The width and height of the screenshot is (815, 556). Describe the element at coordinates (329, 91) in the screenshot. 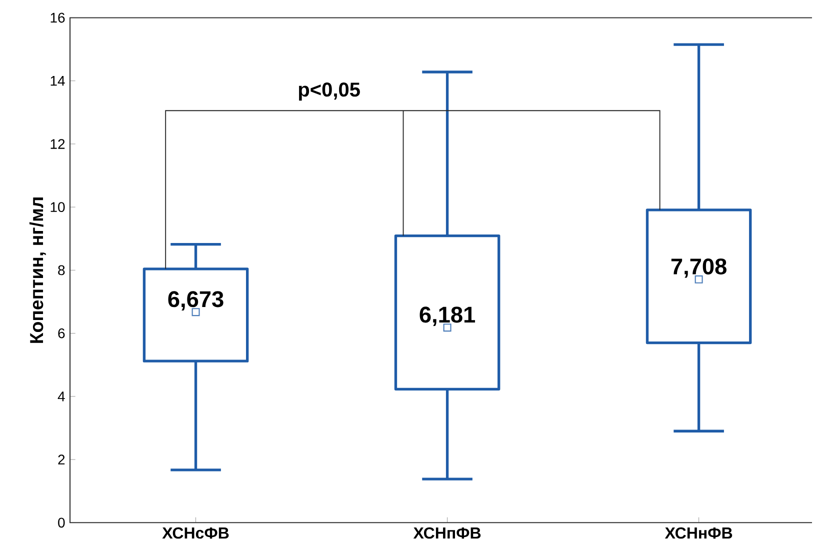

I see `annotation: p<0,05` at that location.